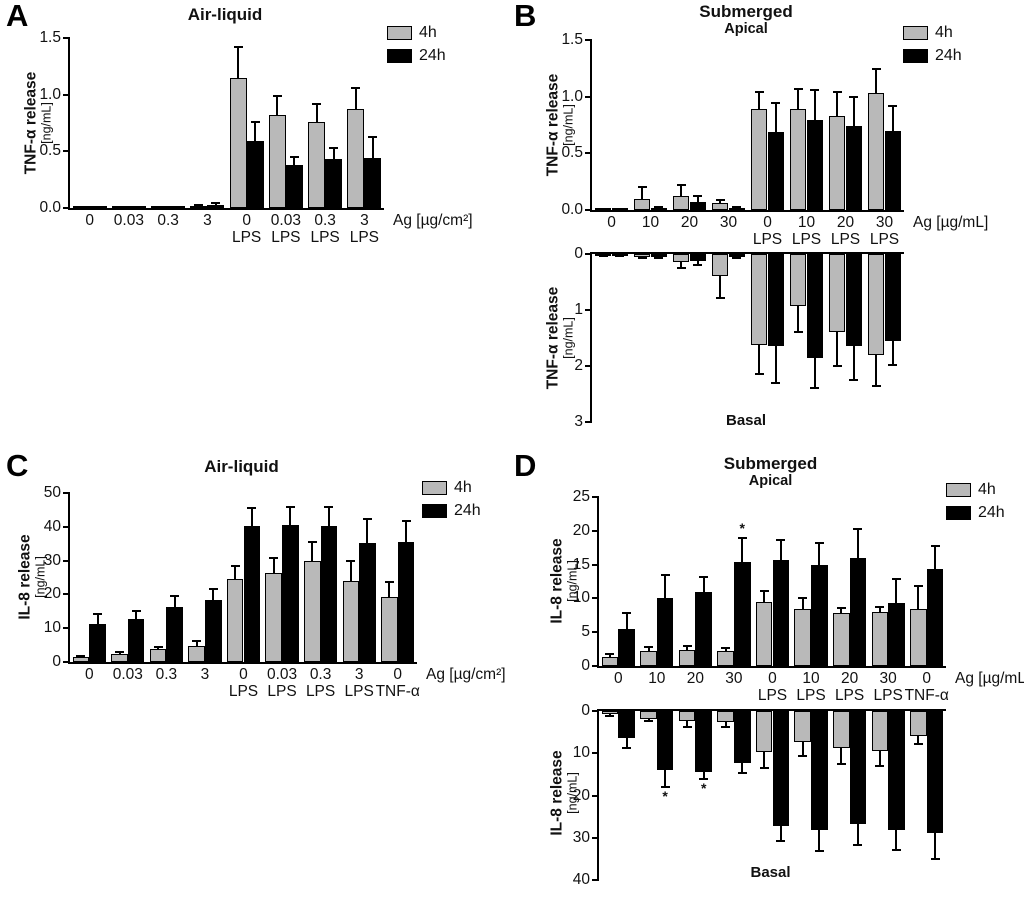 The image size is (1024, 906). Describe the element at coordinates (578, 365) in the screenshot. I see `y-tick-label: 2` at that location.